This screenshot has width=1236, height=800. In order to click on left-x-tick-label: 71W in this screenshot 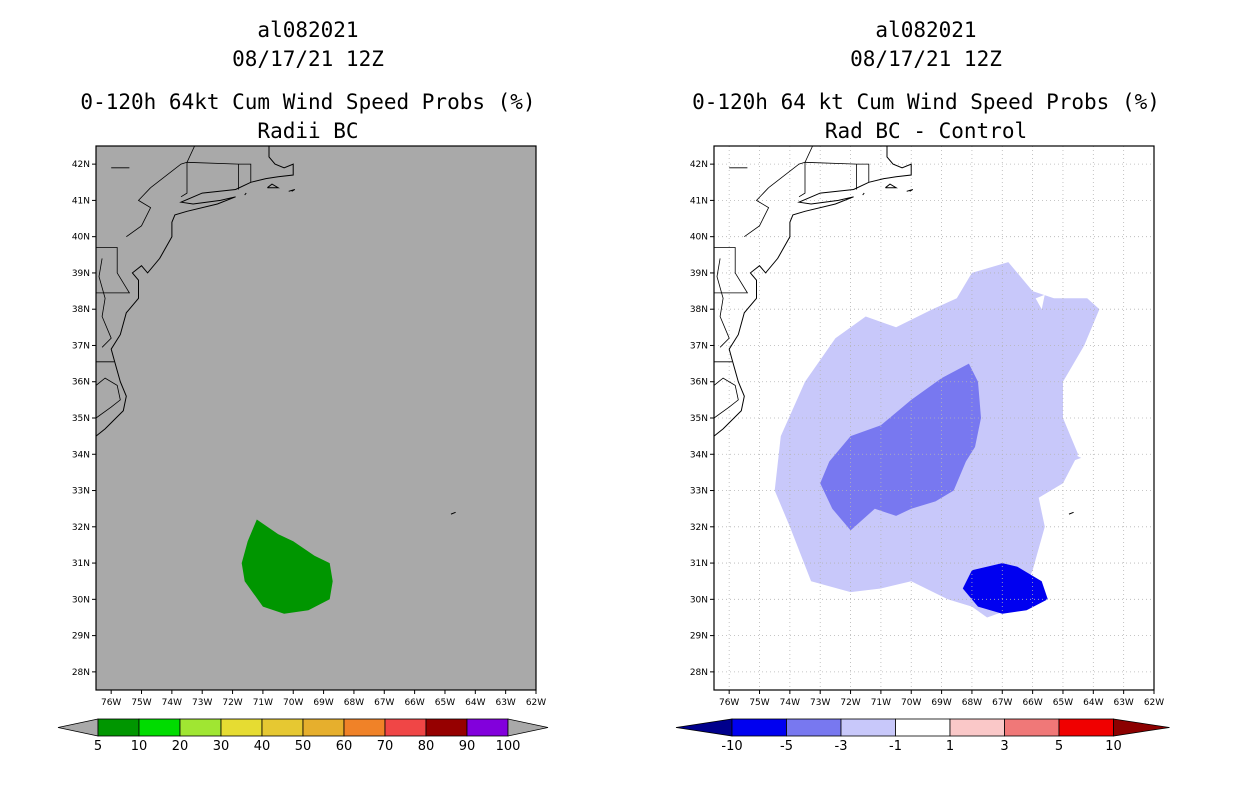, I will do `click(263, 703)`.